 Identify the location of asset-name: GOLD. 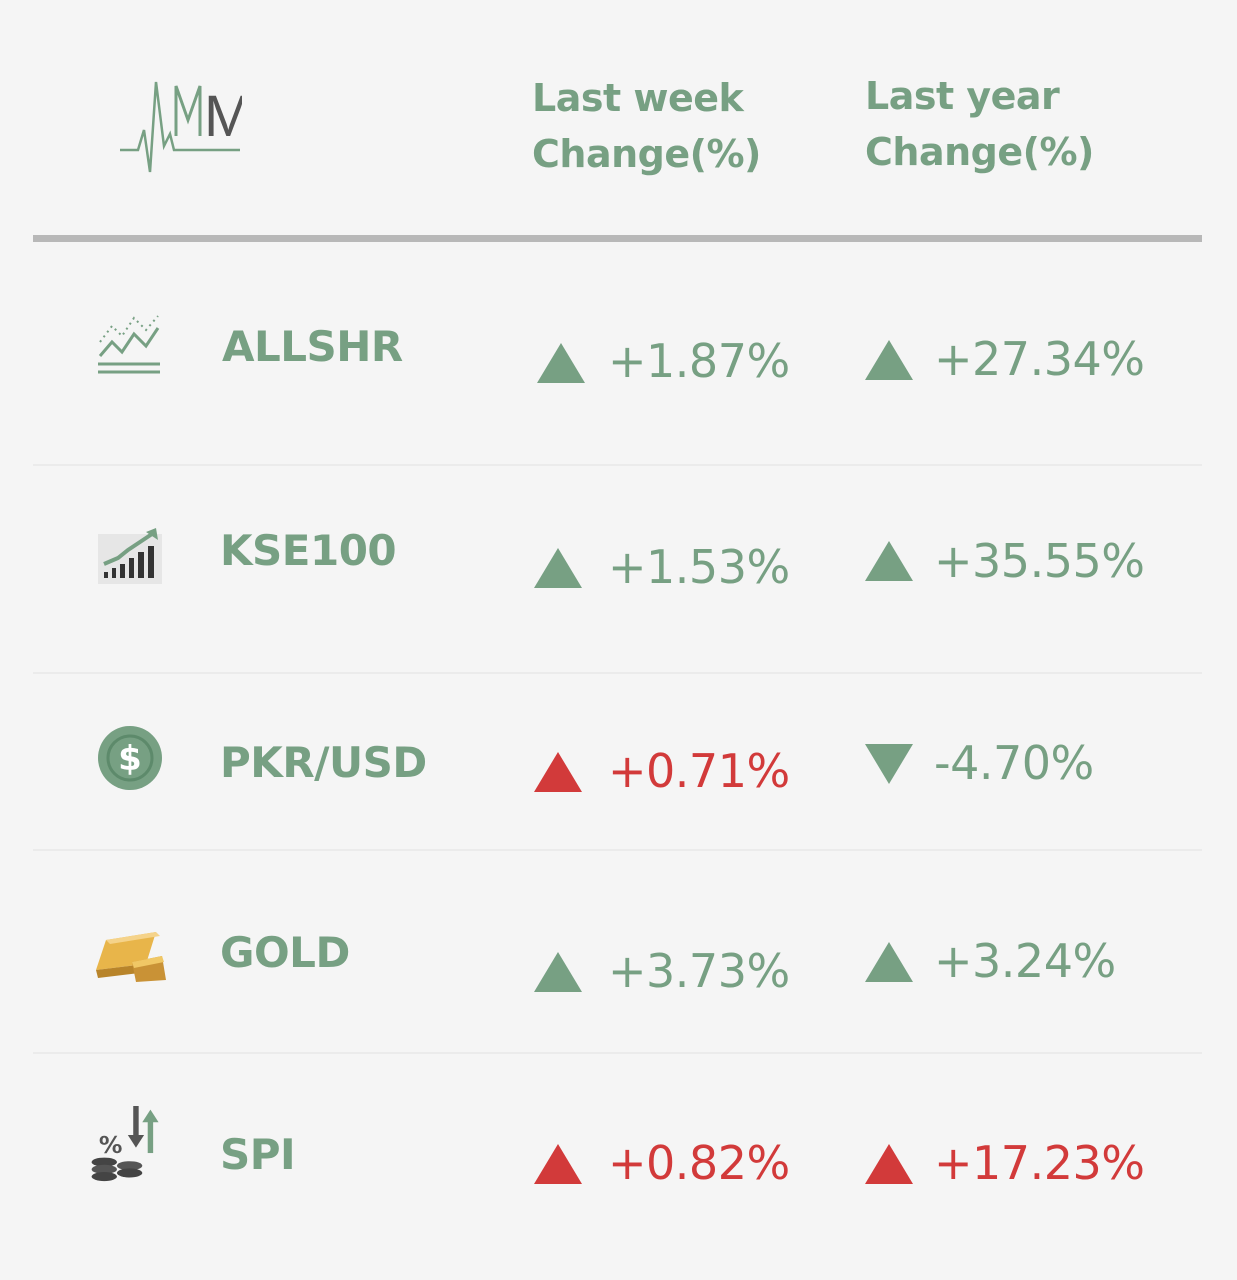
(285, 952).